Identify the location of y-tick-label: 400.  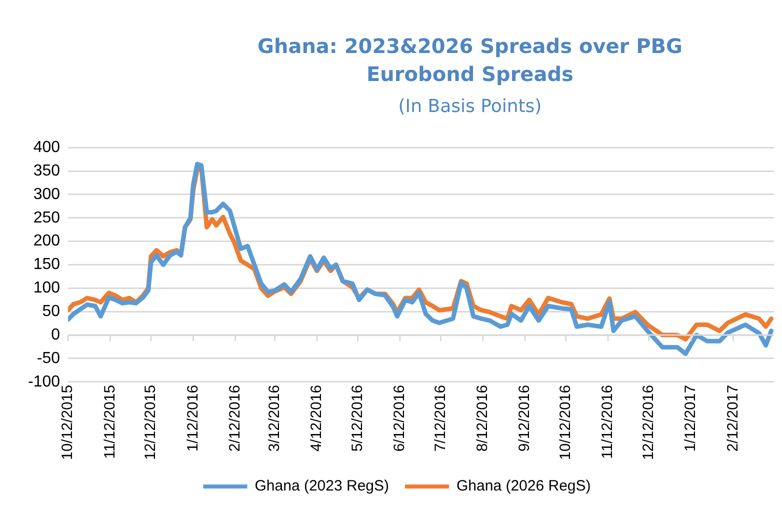
(46, 147).